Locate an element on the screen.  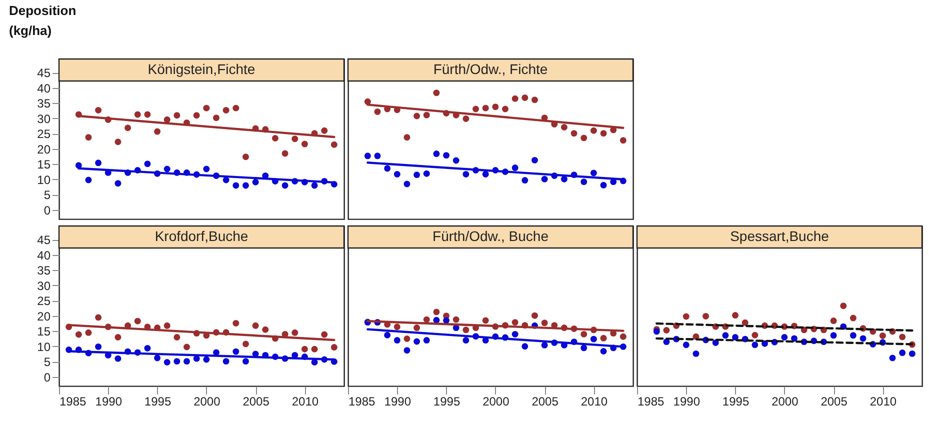
y-tick-label: 30 is located at coordinates (44, 119).